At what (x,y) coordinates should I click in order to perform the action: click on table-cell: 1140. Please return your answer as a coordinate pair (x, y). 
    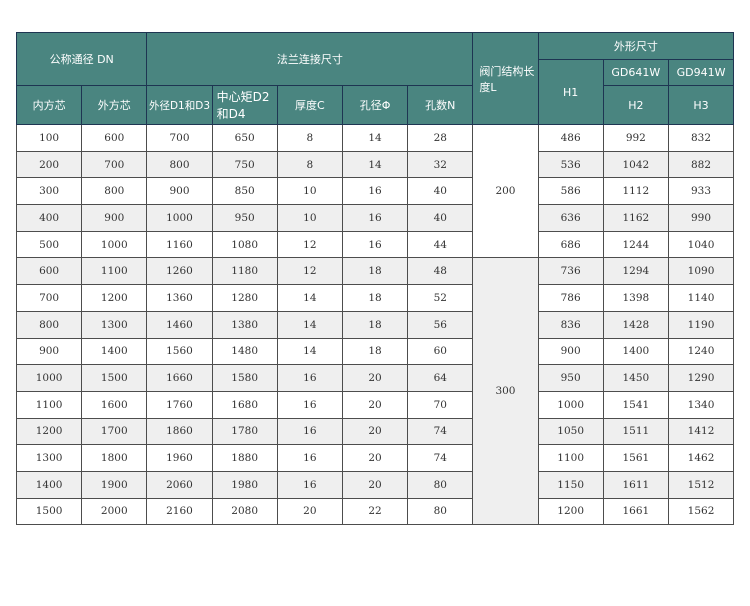
    Looking at the image, I should click on (701, 298).